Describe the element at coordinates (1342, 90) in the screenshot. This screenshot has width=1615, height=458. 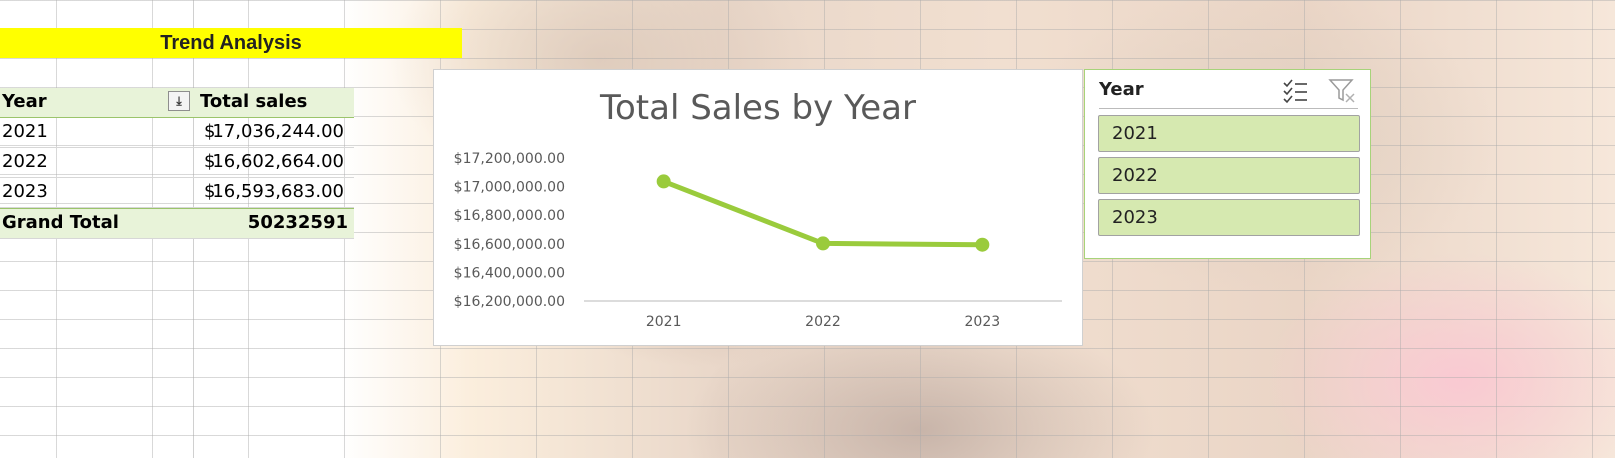
I see `clear-filter-icon` at that location.